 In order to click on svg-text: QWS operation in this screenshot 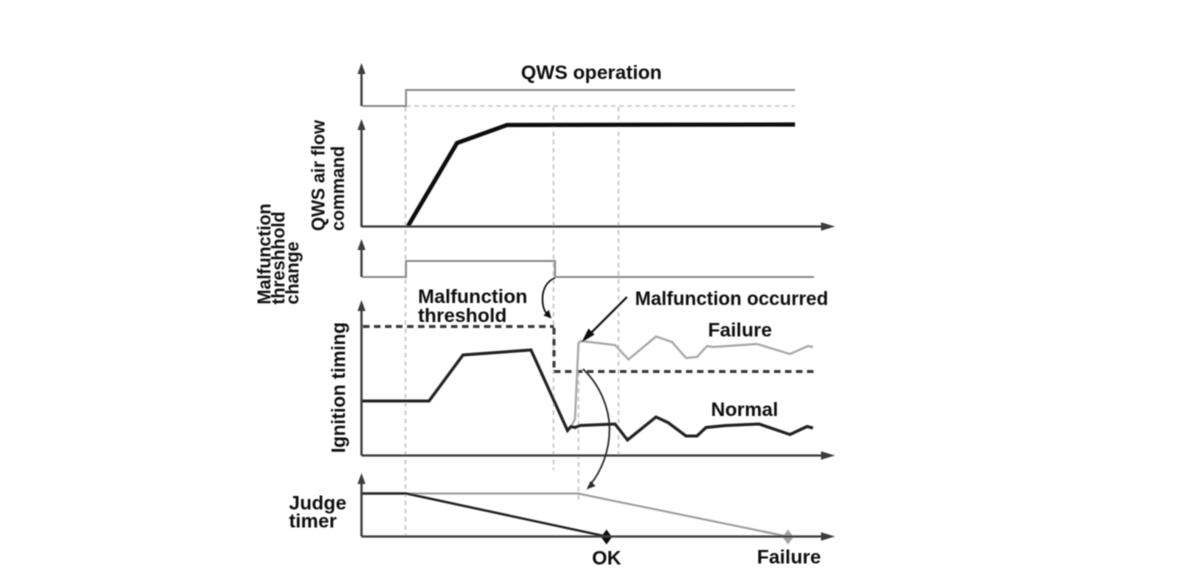, I will do `click(591, 73)`.